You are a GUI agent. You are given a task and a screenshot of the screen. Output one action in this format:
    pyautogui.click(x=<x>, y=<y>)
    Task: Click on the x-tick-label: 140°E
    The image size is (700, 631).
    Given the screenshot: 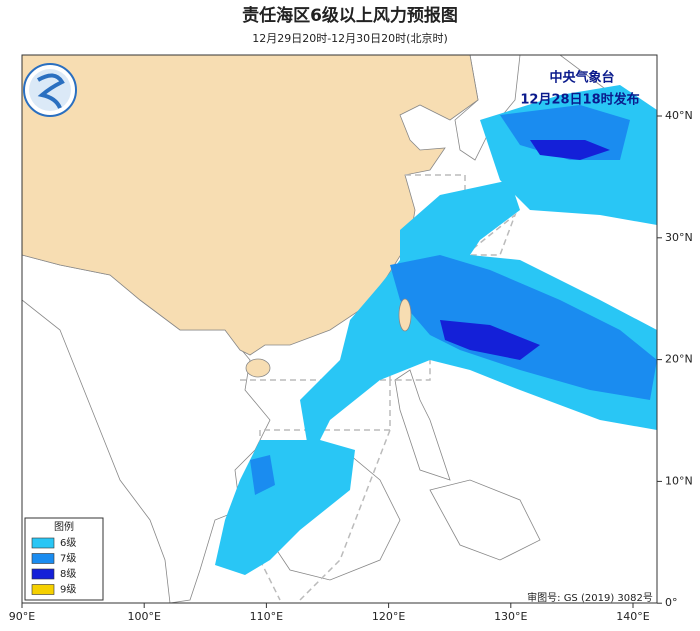 What is the action you would take?
    pyautogui.click(x=632, y=616)
    